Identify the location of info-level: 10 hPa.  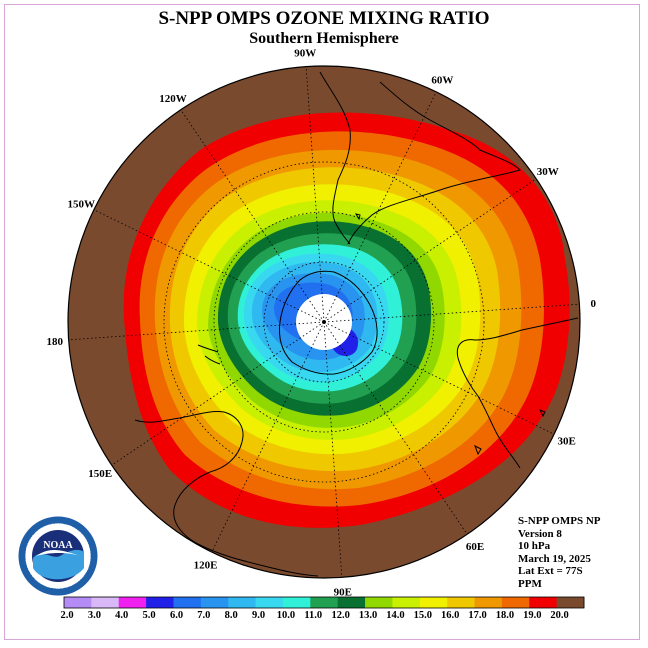
(534, 546).